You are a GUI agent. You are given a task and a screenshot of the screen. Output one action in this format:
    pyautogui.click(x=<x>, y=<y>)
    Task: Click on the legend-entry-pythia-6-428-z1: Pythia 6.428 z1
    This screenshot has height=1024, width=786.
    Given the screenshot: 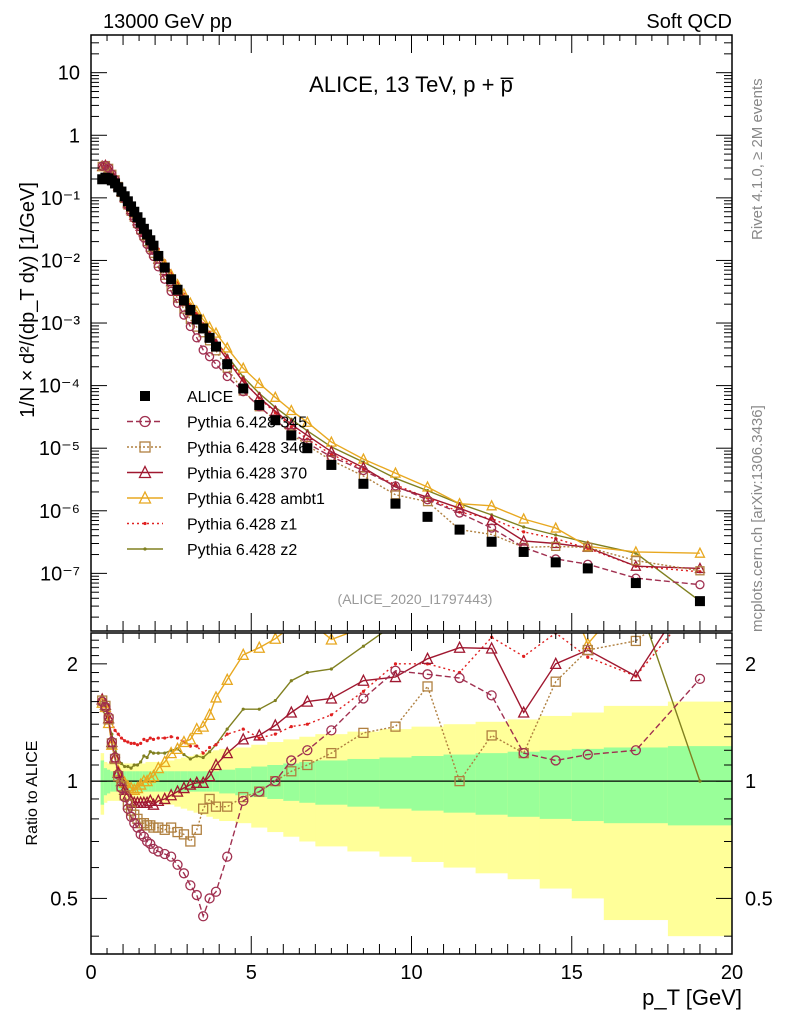 What is the action you would take?
    pyautogui.click(x=212, y=525)
    